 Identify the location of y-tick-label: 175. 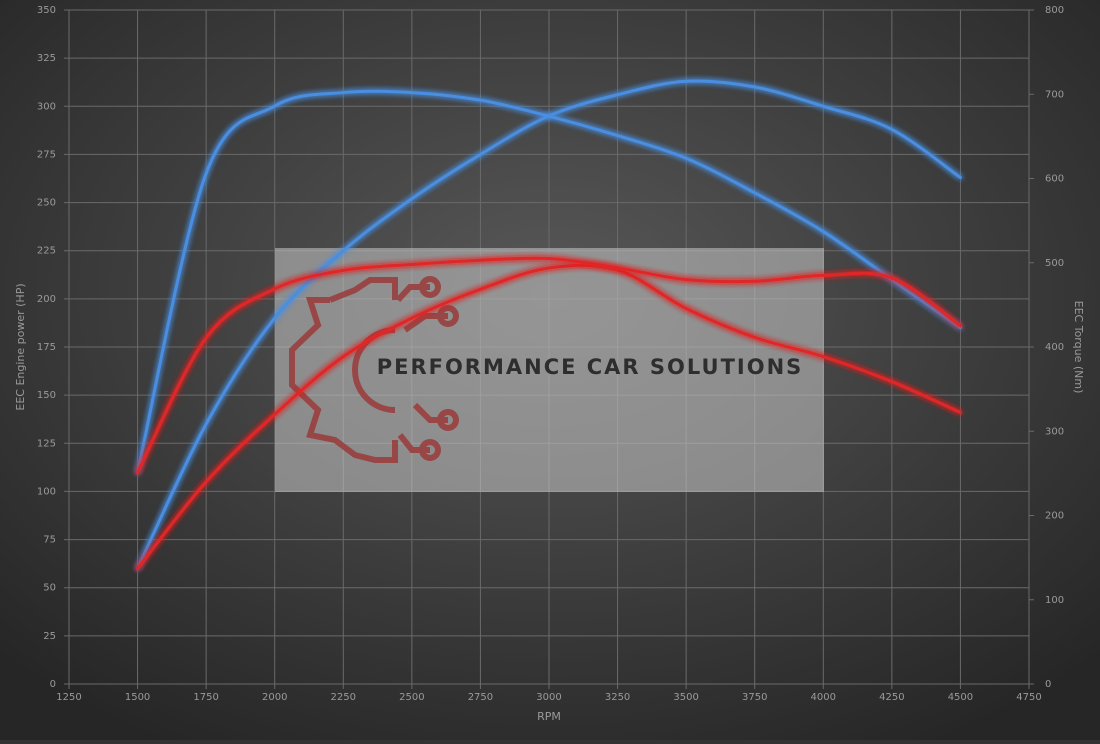
(46, 347).